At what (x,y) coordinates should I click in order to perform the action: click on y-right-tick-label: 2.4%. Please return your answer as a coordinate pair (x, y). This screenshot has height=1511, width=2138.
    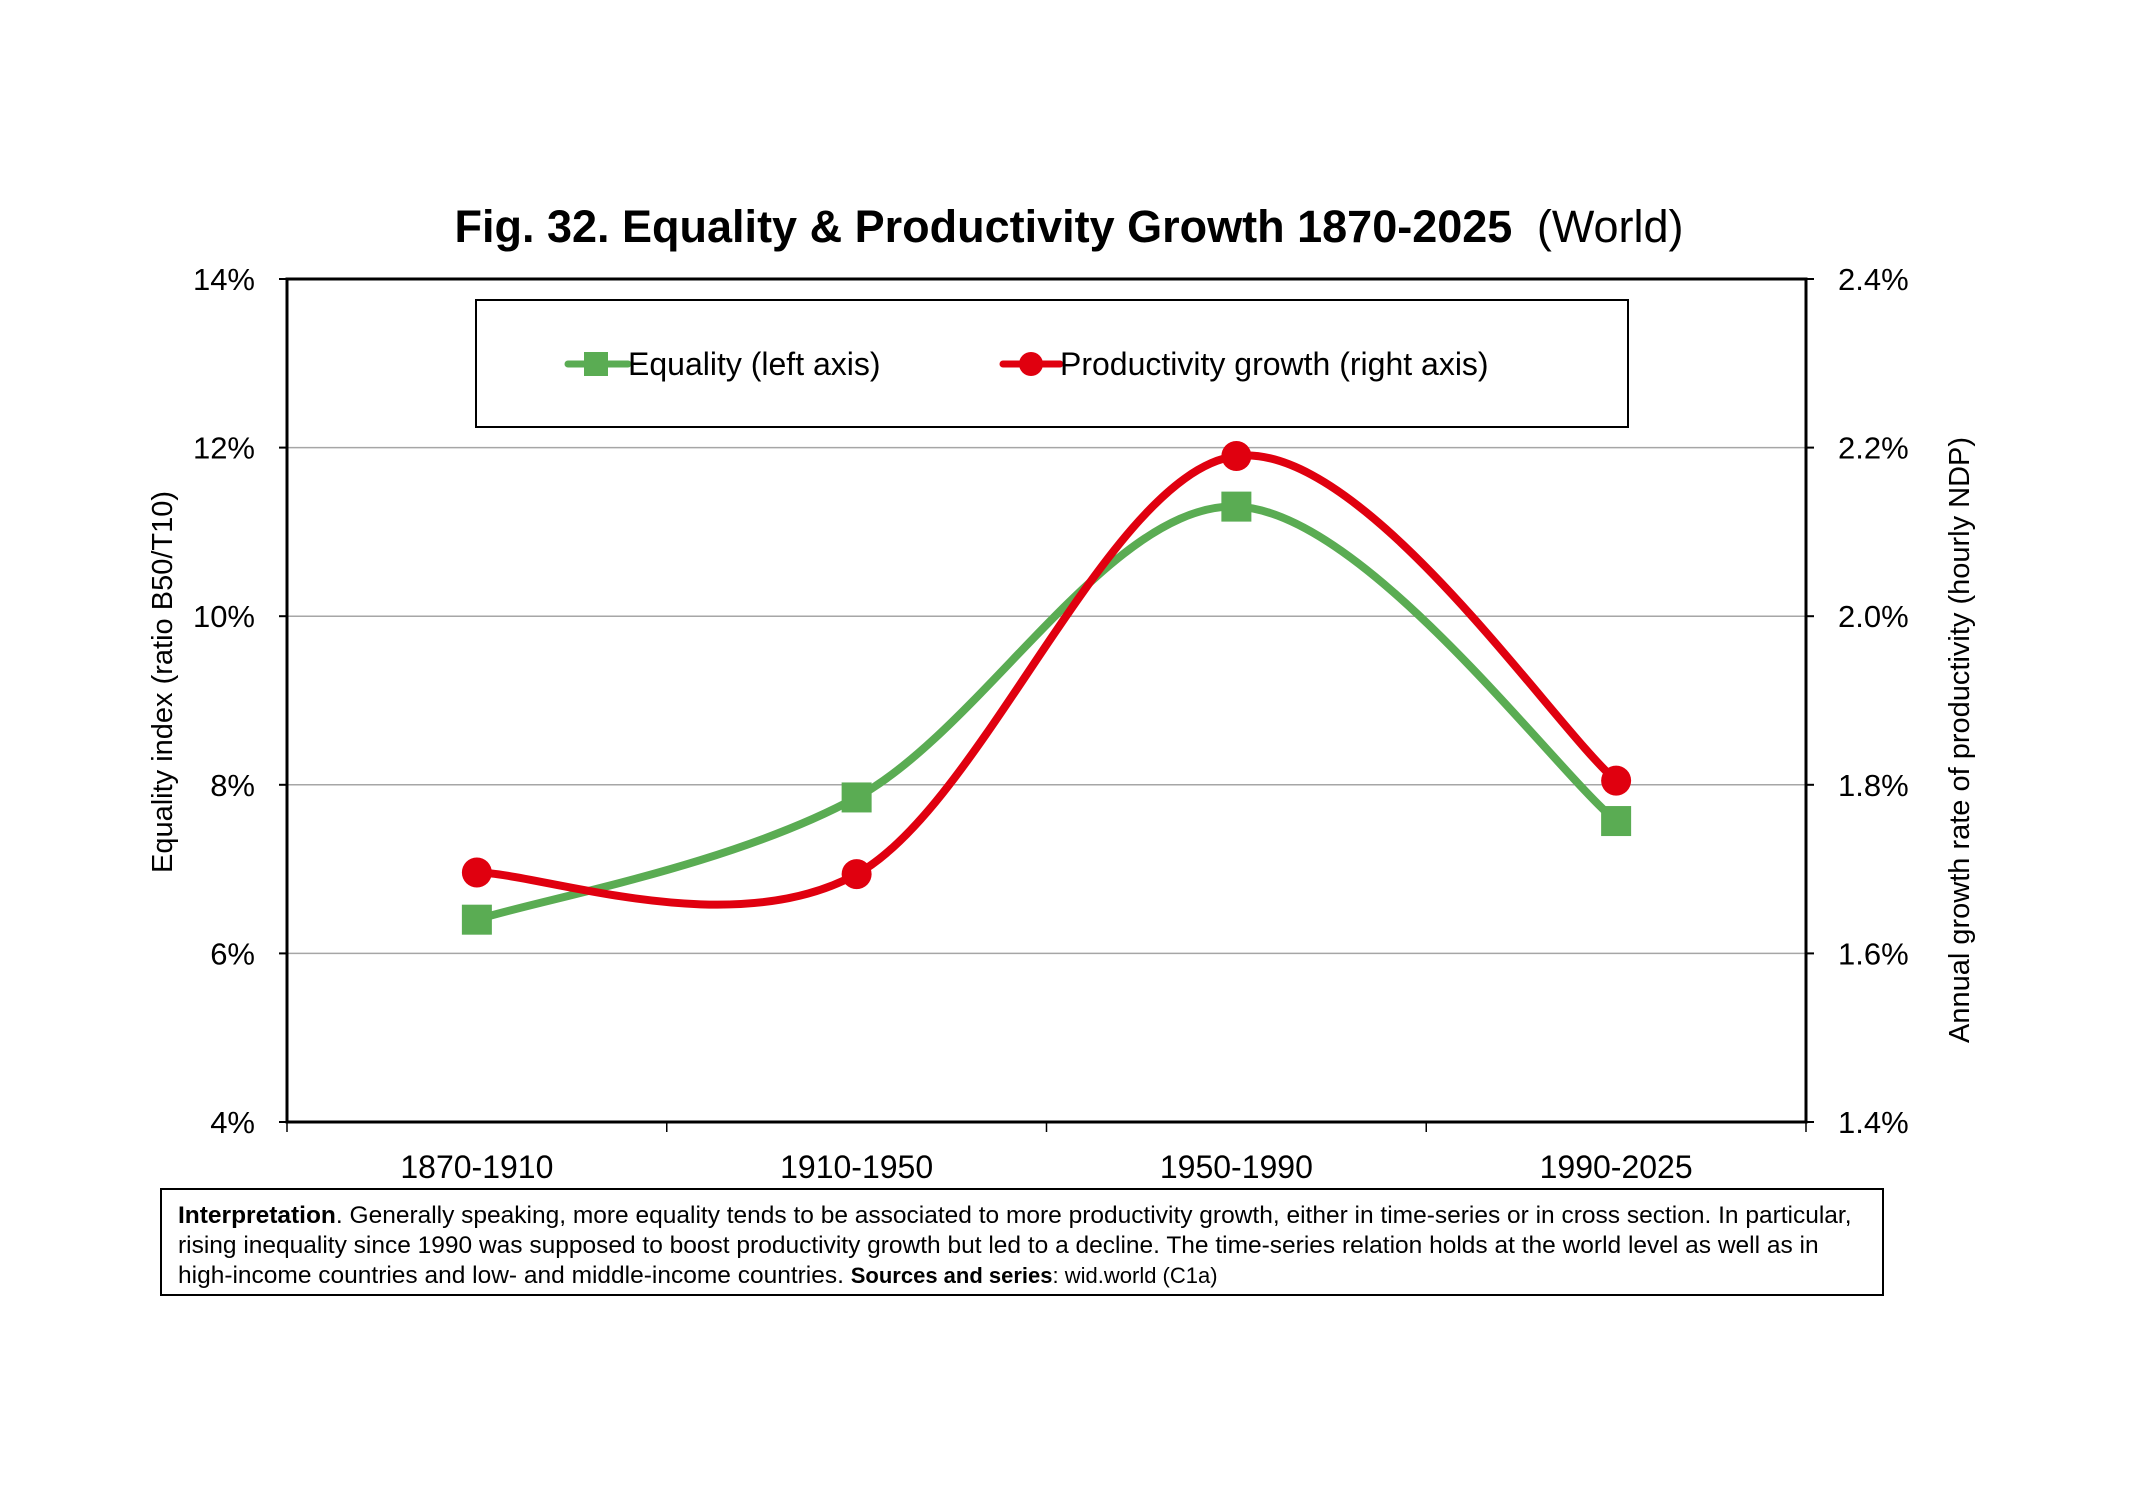
    Looking at the image, I should click on (1873, 279).